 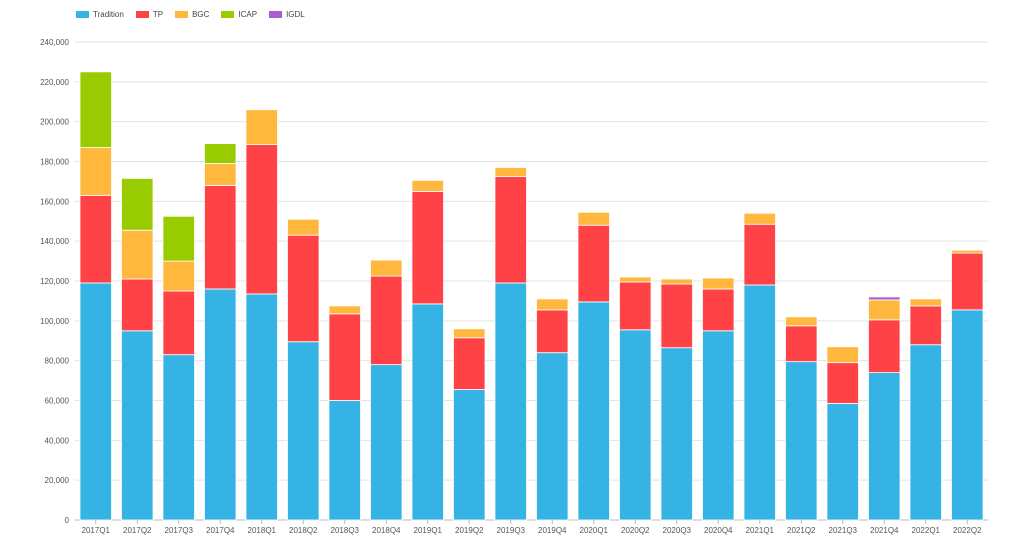 What do you see at coordinates (57, 480) in the screenshot?
I see `y-tick-label: 20,000` at bounding box center [57, 480].